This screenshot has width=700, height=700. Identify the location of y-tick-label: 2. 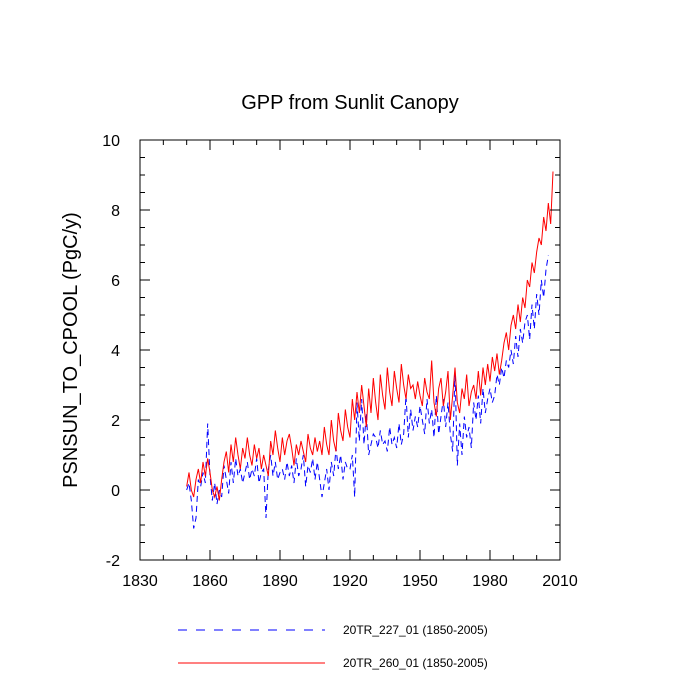
(115, 421).